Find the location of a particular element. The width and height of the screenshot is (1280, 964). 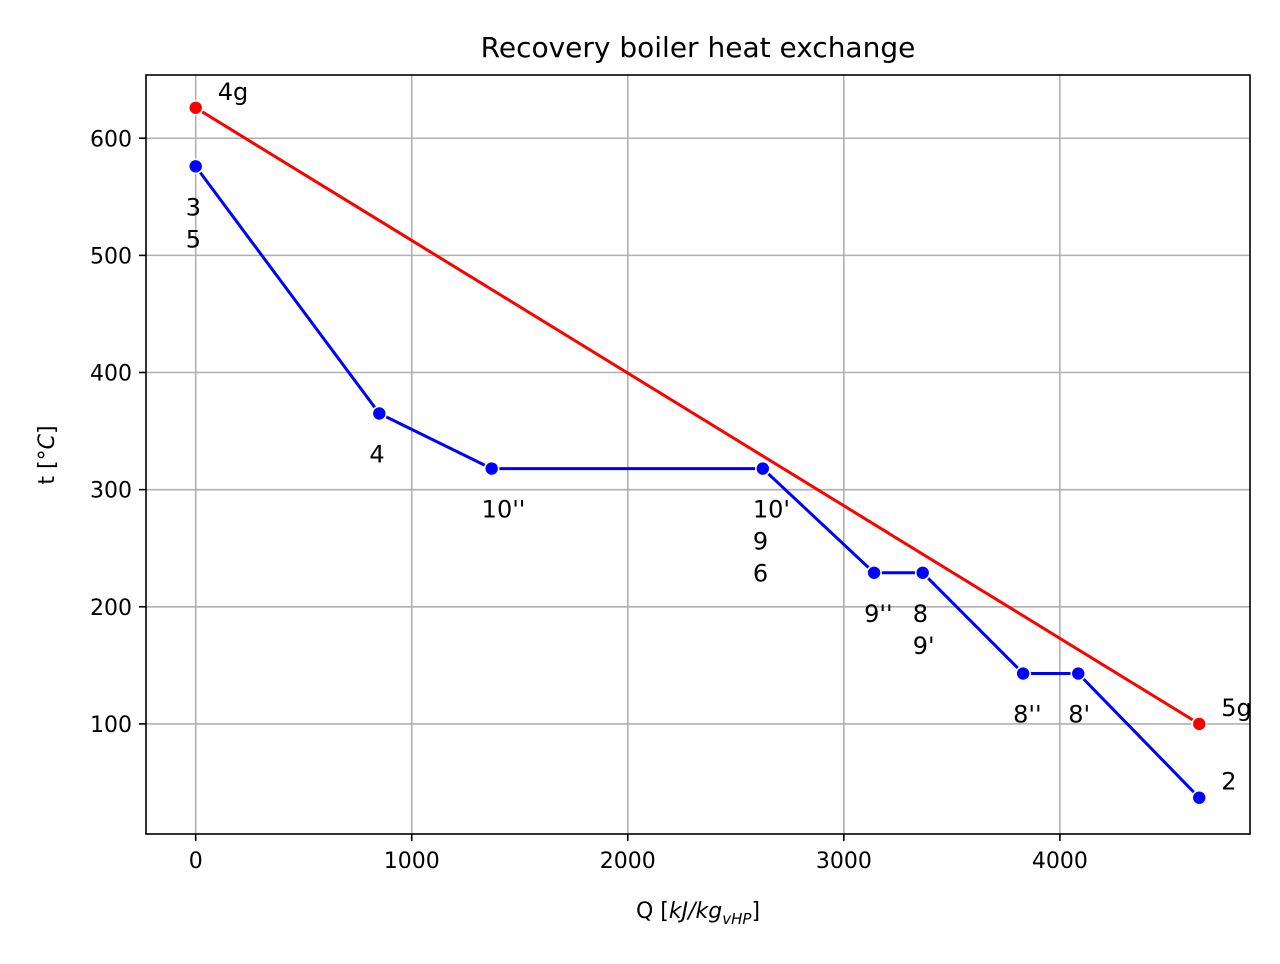

point-label: 10' 9 6 is located at coordinates (771, 542).